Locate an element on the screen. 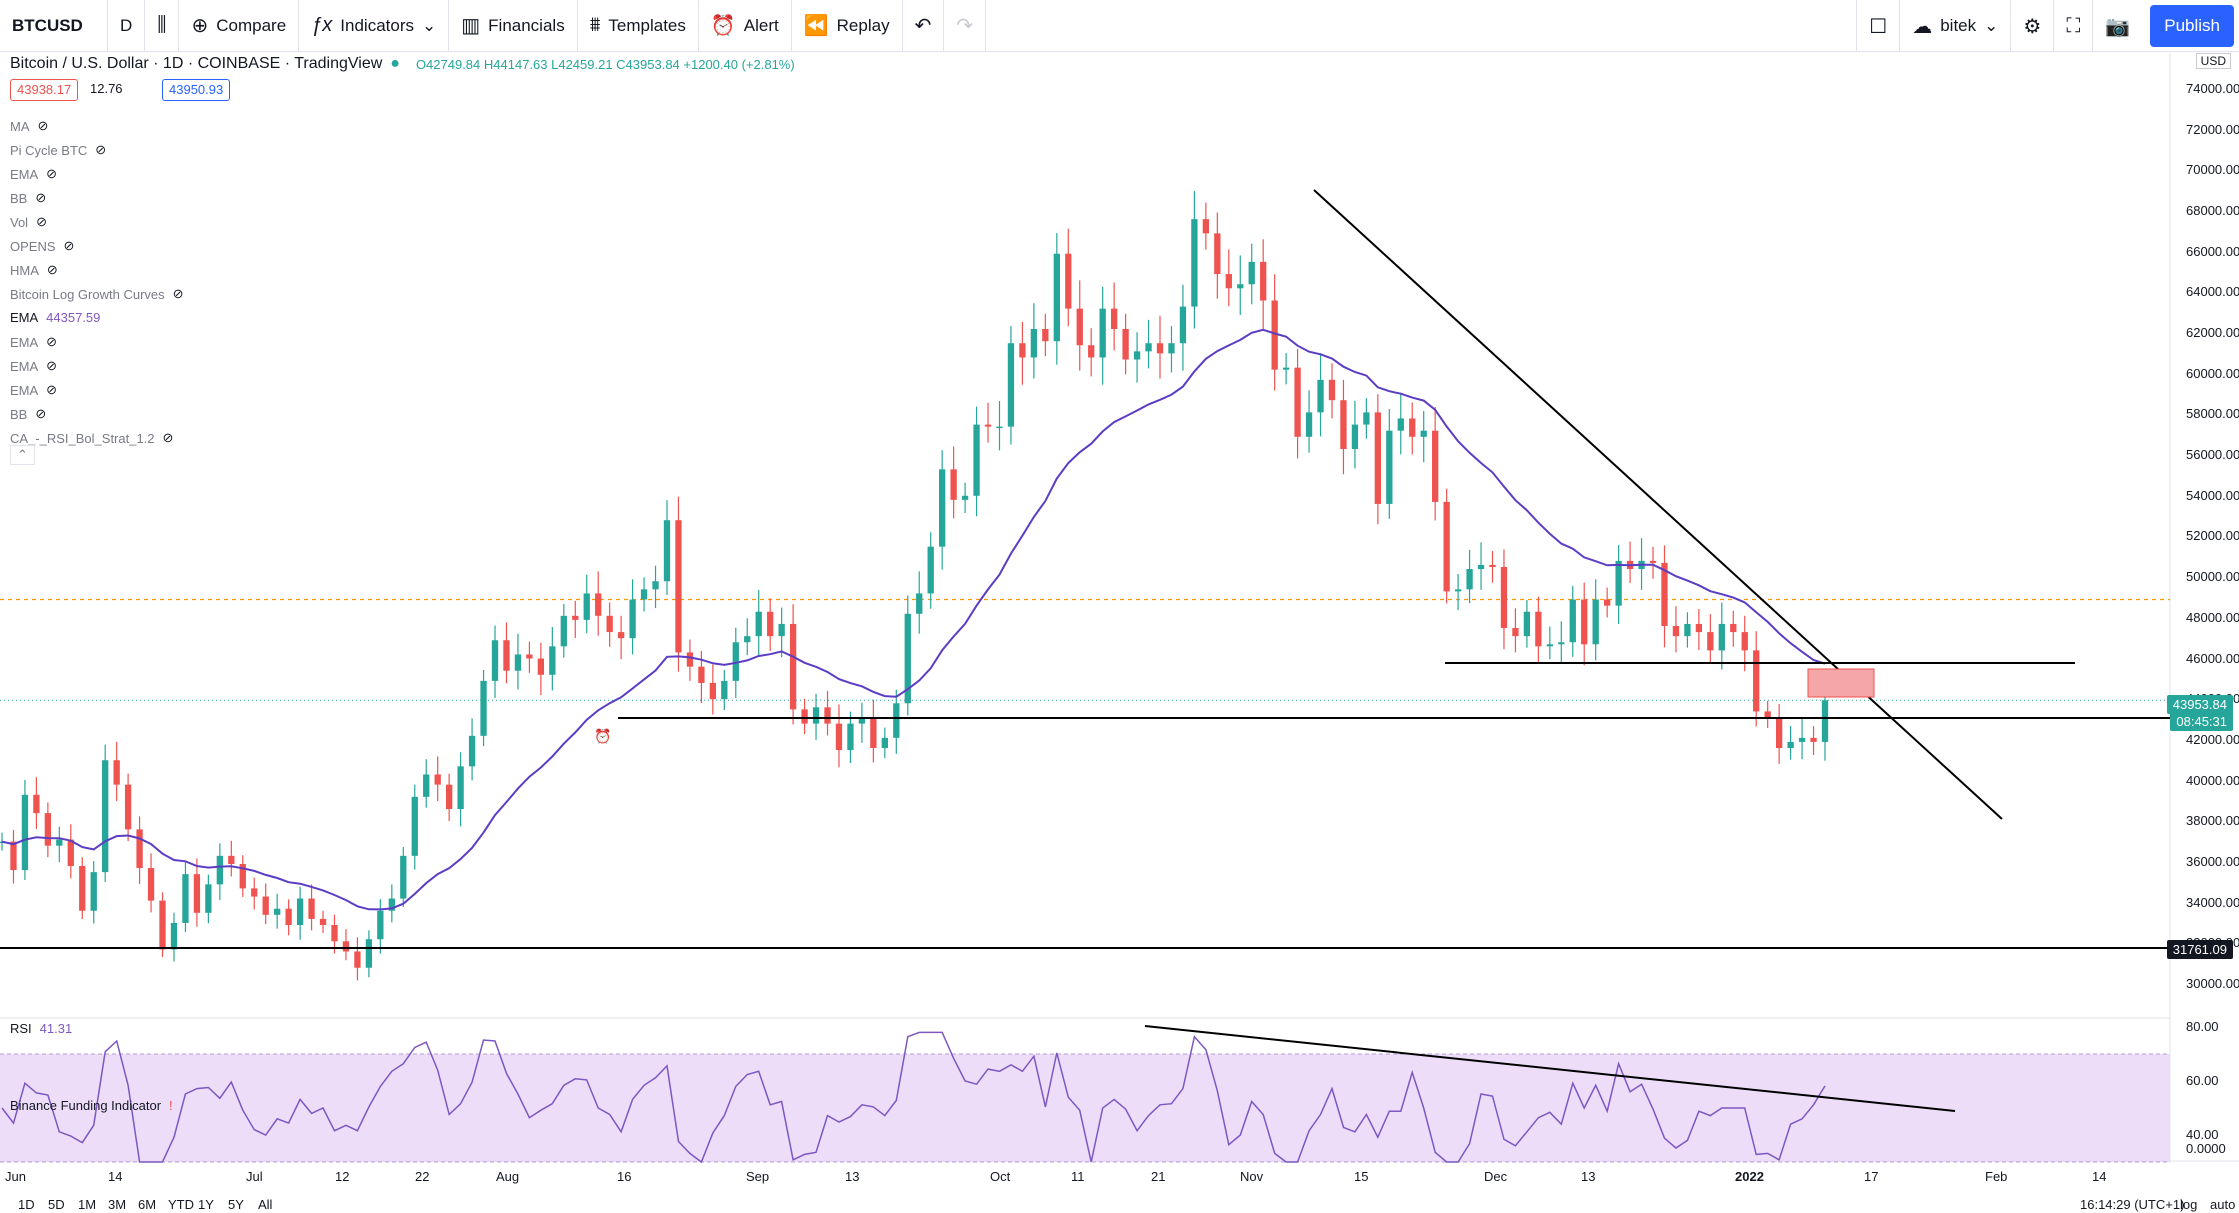 The width and height of the screenshot is (2239, 1213). indicator-name: CA_-_RSI_Bol_Strat_1.2 is located at coordinates (82, 438).